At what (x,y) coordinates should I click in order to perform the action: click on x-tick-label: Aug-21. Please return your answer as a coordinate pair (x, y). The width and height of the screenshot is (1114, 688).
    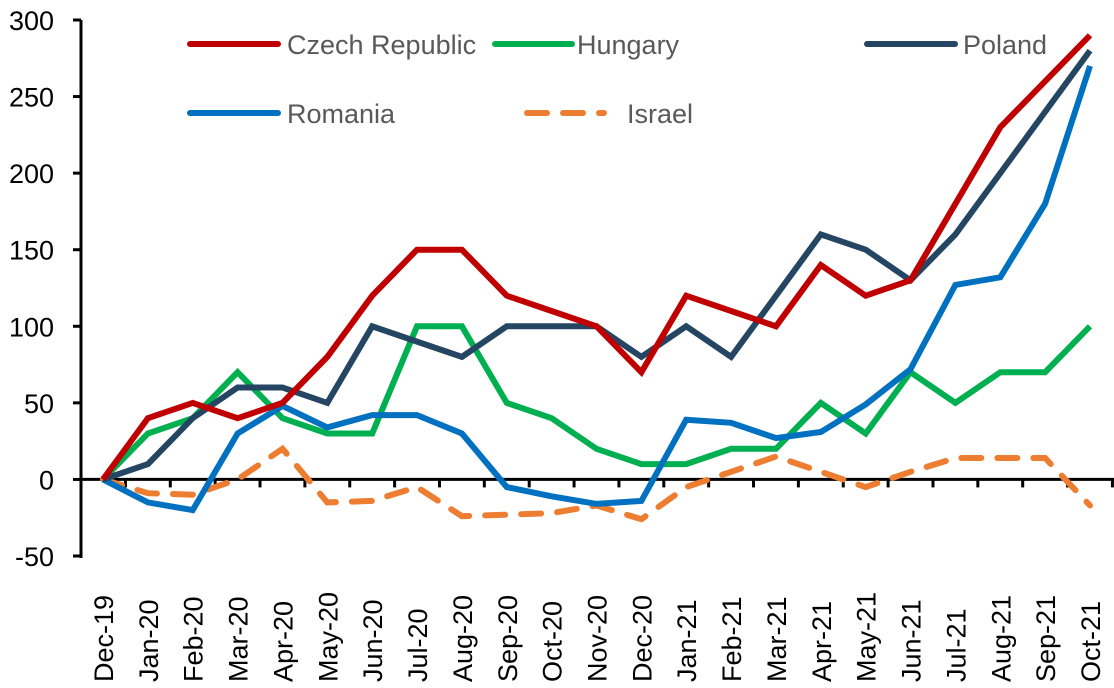
    Looking at the image, I should click on (1001, 638).